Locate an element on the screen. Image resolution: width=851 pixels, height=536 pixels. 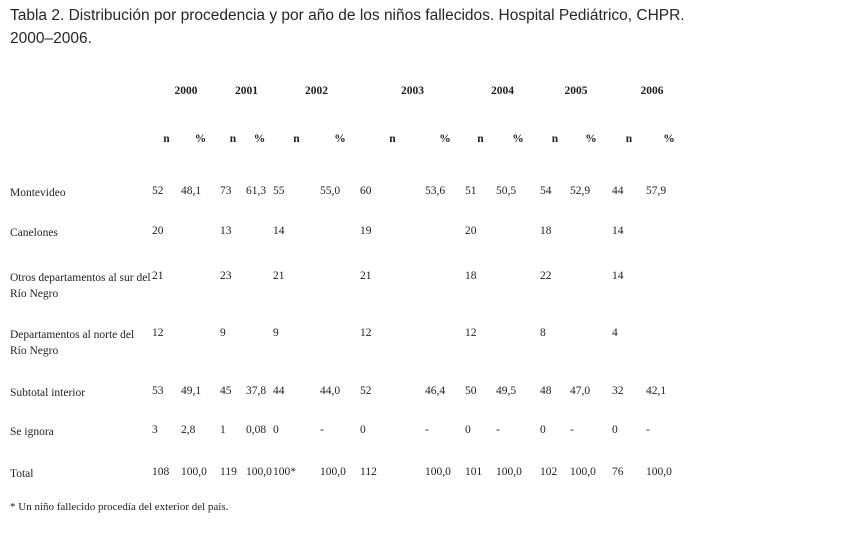
cell-n: 19 is located at coordinates (366, 231).